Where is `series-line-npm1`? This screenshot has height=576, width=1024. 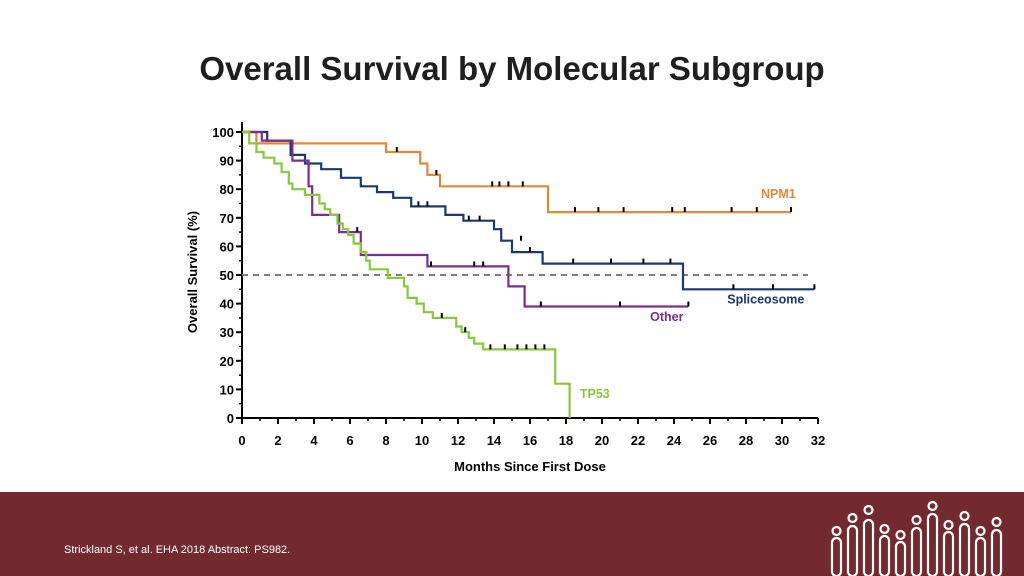
series-line-npm1 is located at coordinates (516, 172).